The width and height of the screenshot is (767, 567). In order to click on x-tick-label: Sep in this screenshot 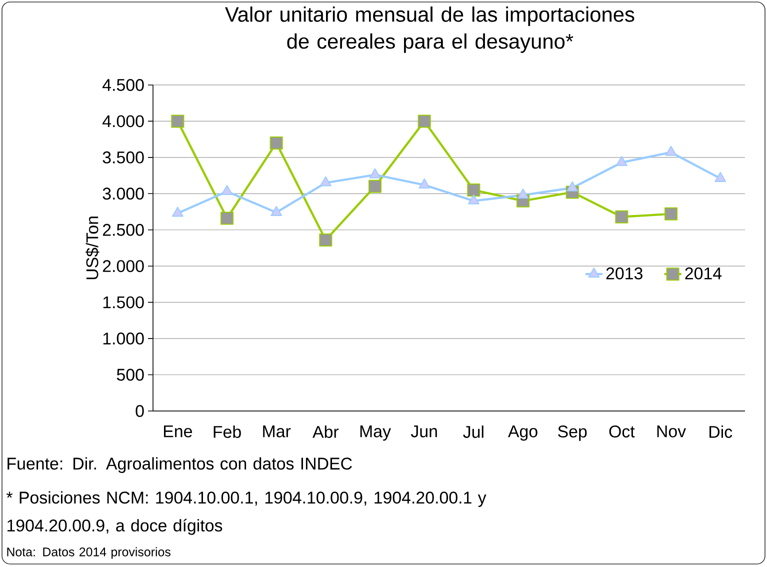, I will do `click(572, 433)`.